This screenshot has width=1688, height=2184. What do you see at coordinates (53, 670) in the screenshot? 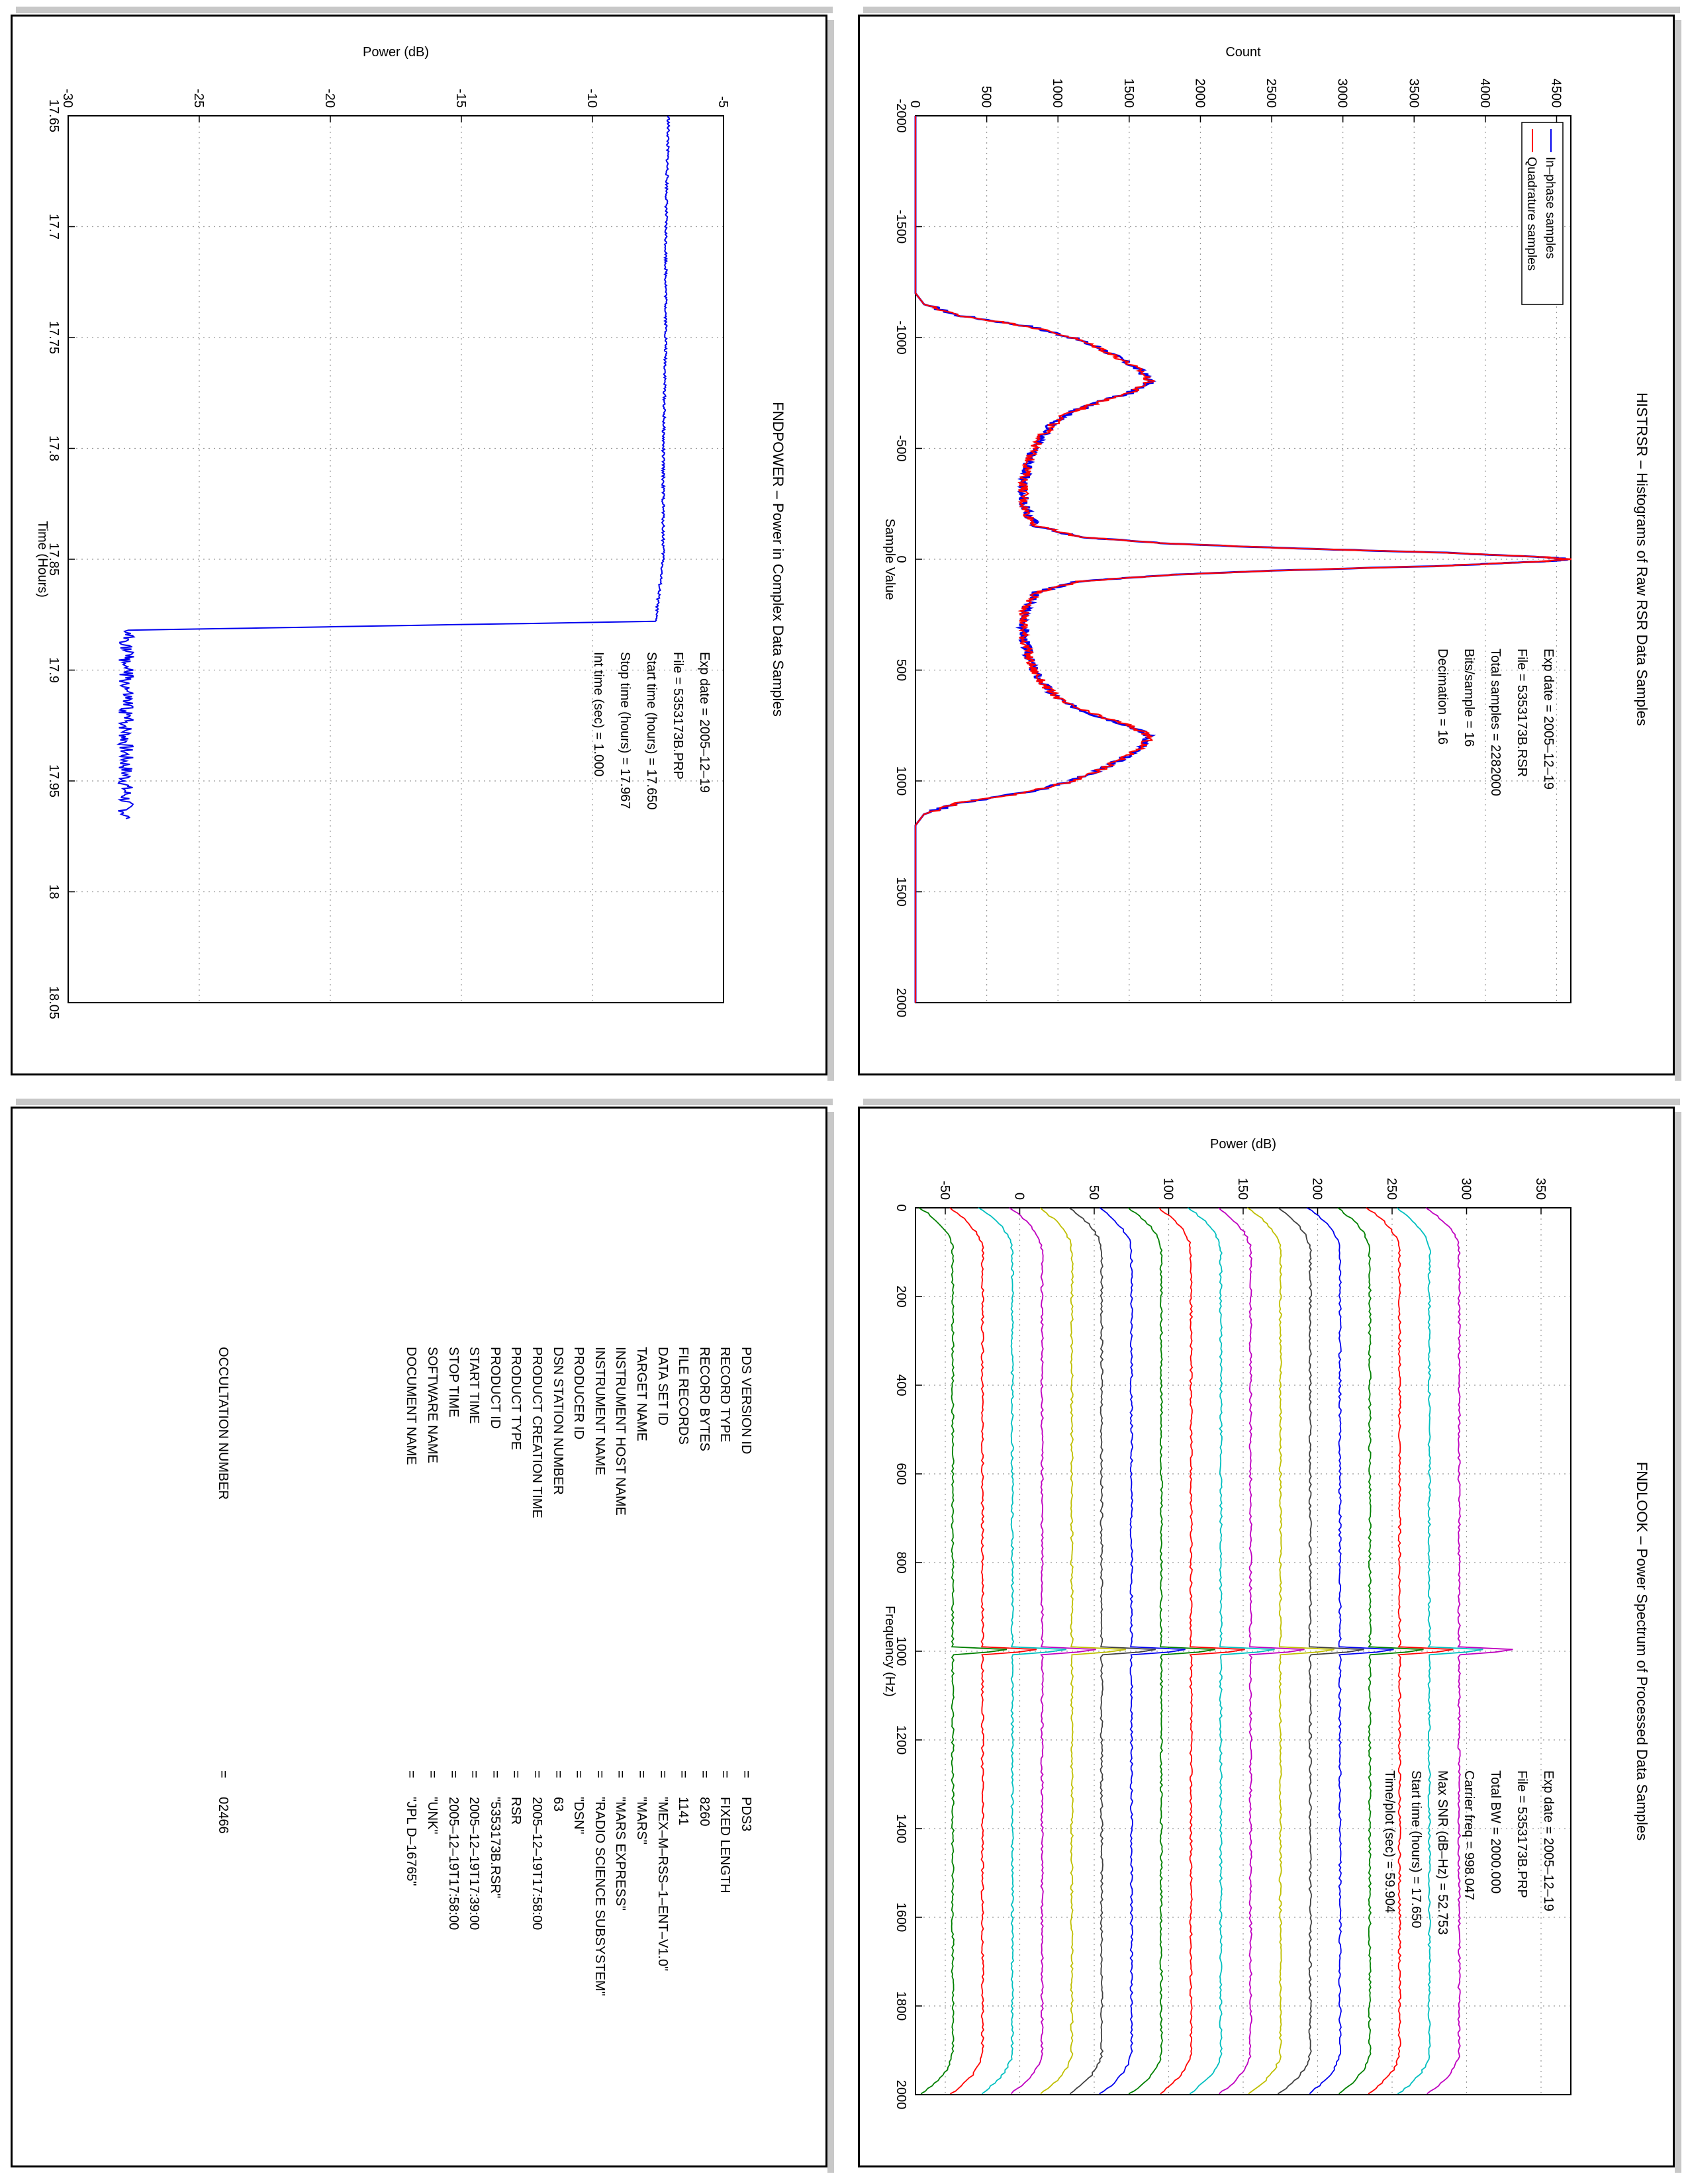
I see `fndpower-tick-label-x: 17.9` at bounding box center [53, 670].